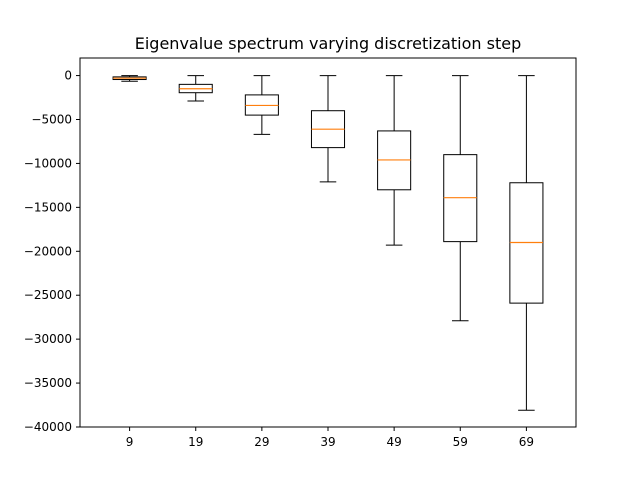 The image size is (640, 480). What do you see at coordinates (68, 76) in the screenshot?
I see `y-tick-label: 0` at bounding box center [68, 76].